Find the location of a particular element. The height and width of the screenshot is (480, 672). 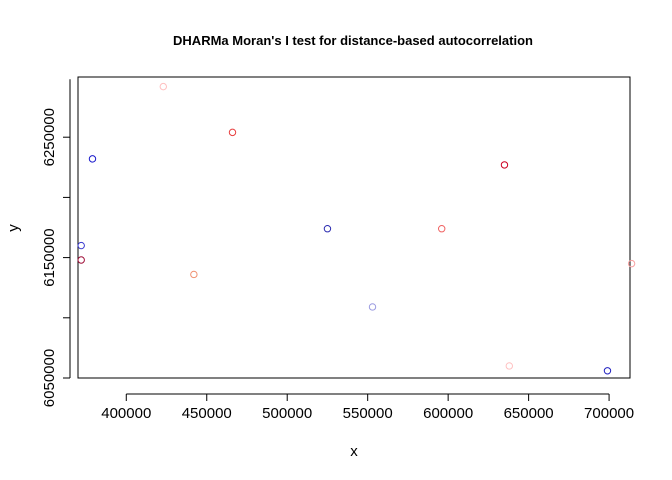

y-tick-label: 6250000 is located at coordinates (49, 137).